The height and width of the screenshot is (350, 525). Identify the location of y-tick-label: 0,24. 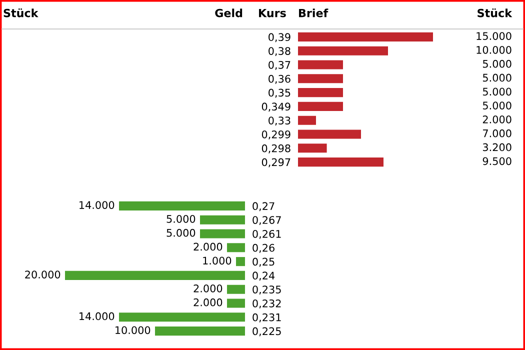
(263, 276).